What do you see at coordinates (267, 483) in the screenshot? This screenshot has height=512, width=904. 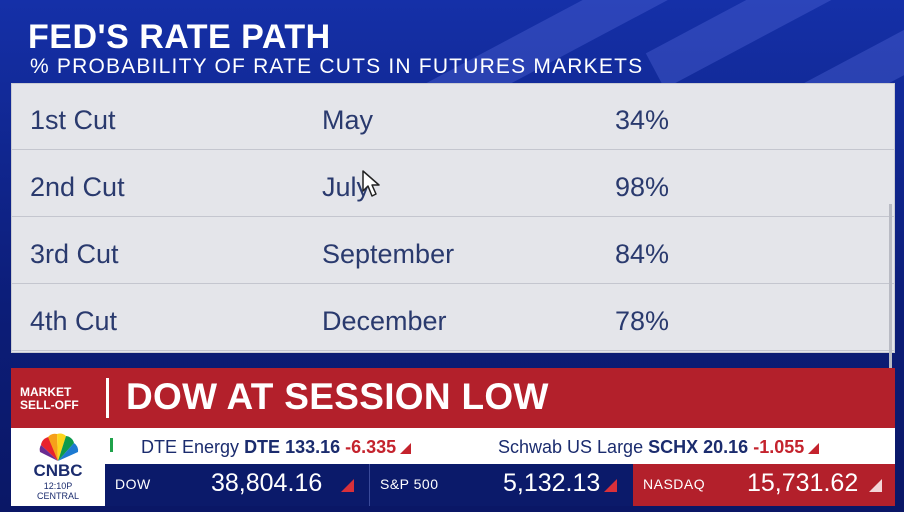 I see `index-value: 38,804.16` at bounding box center [267, 483].